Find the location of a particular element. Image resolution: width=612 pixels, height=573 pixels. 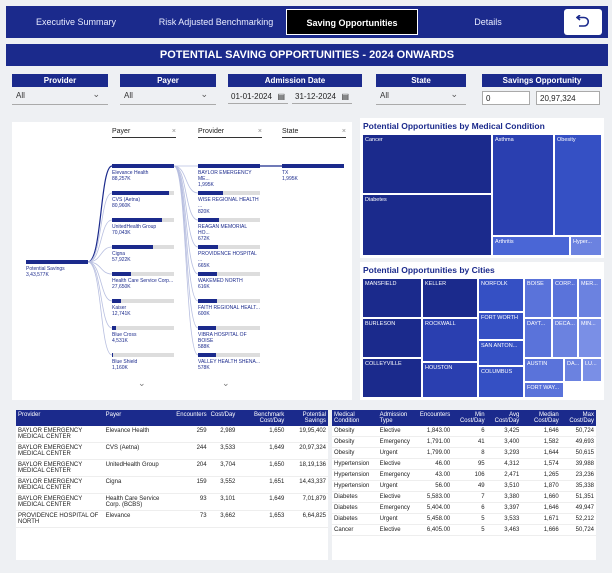

condition-cell: Asthma is located at coordinates (523, 185).